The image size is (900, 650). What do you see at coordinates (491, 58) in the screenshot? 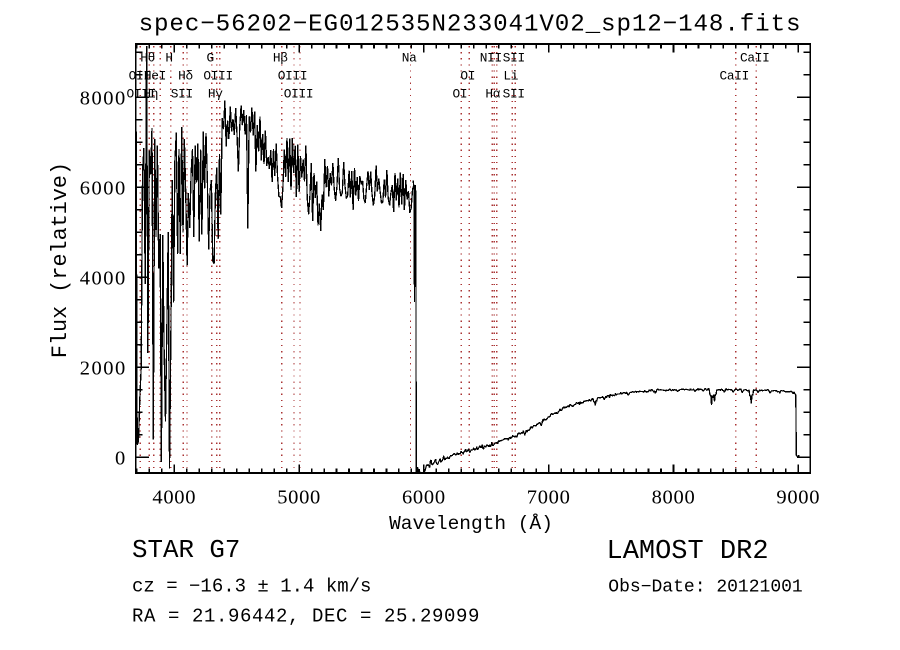
I see `svg-text: NII` at bounding box center [491, 58].